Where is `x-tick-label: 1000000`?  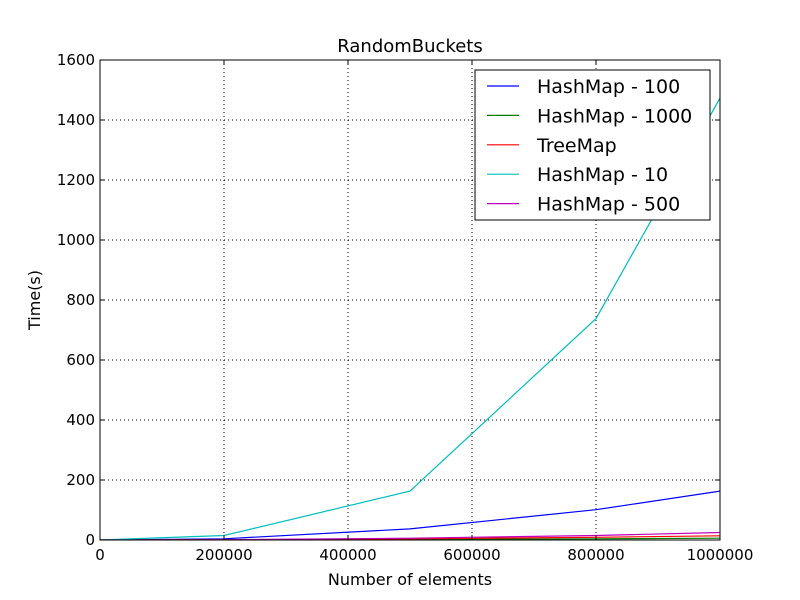 x-tick-label: 1000000 is located at coordinates (720, 555).